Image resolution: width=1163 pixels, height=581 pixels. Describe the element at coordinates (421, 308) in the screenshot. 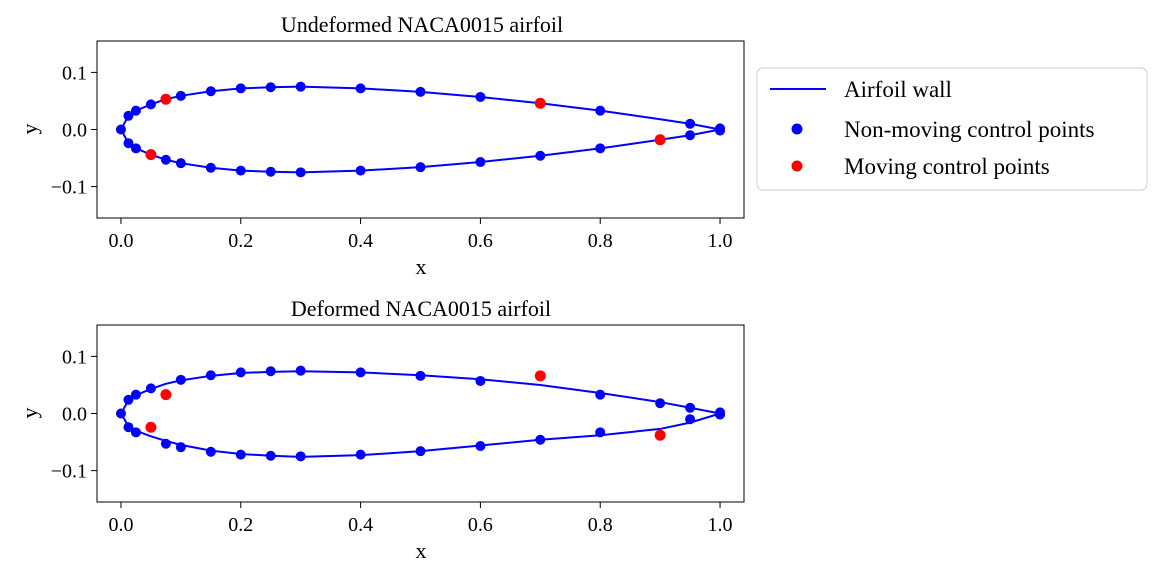

I see `plot-title: Deformed NACA0015 airfoil` at that location.